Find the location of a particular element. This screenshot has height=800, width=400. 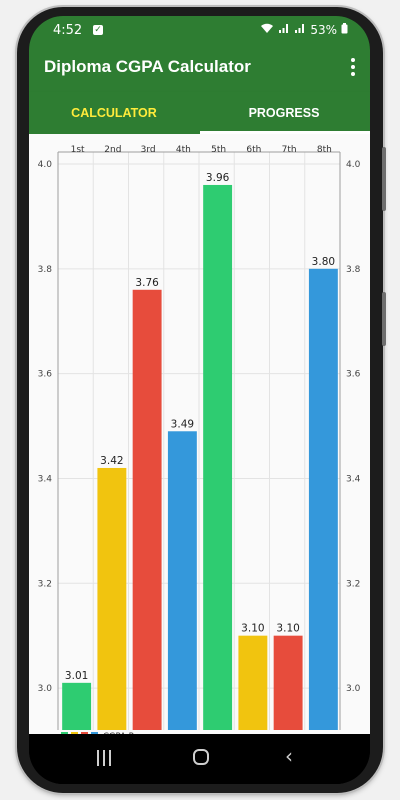

status-right: 53% is located at coordinates (304, 30).